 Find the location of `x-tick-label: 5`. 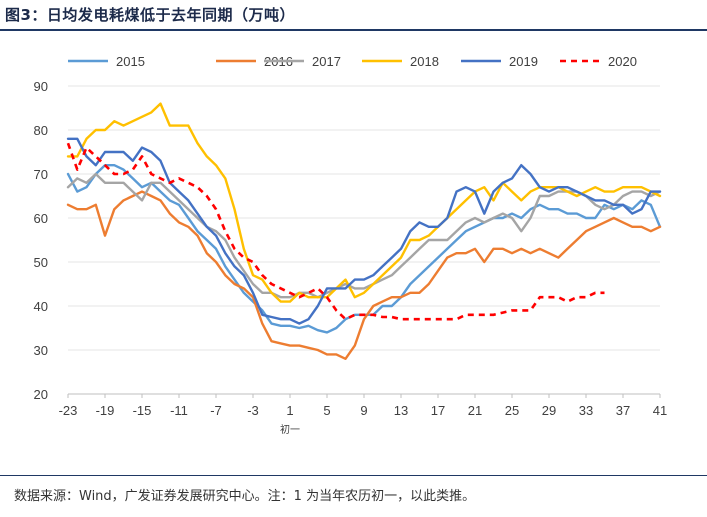

x-tick-label: 5 is located at coordinates (326, 410).